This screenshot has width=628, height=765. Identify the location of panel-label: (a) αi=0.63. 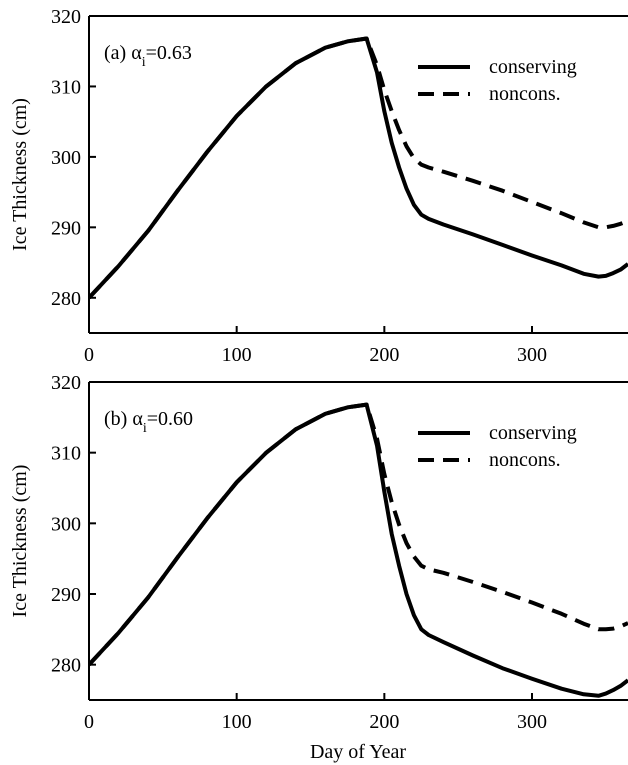
(148, 56).